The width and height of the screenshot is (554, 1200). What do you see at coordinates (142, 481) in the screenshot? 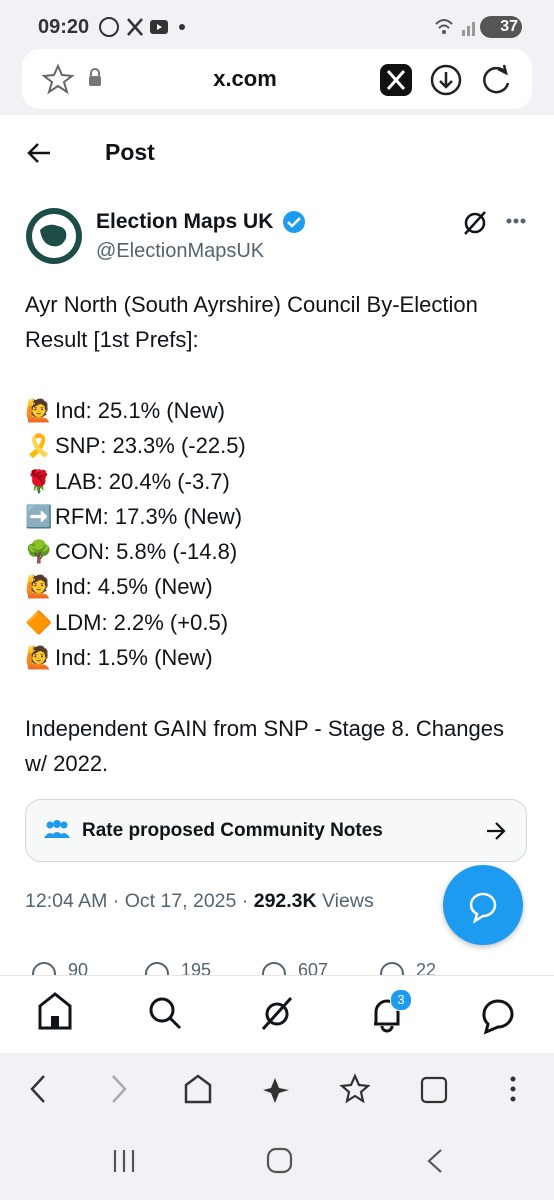
I see `result-text: LAB: 20.4% (-3.7)` at bounding box center [142, 481].